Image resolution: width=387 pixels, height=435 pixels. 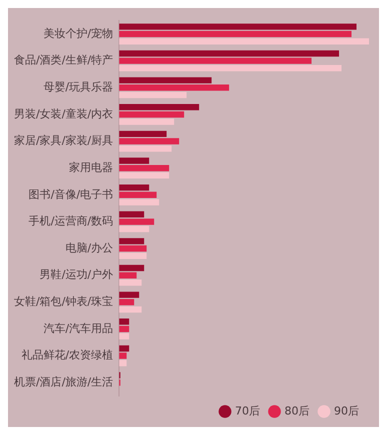 I want to click on legend-label: 70后, so click(x=247, y=411).